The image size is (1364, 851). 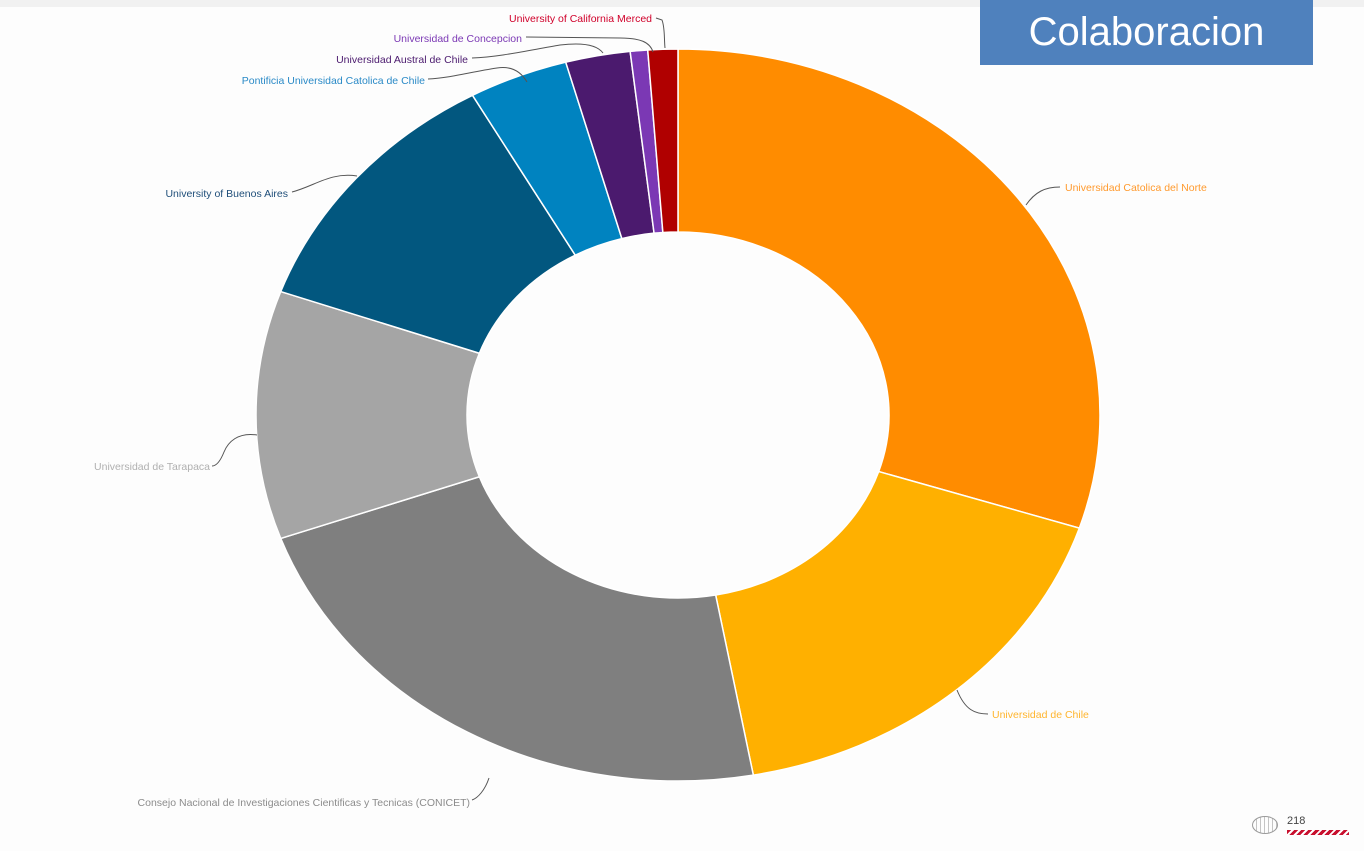 What do you see at coordinates (580, 19) in the screenshot?
I see `slice-label: University of California Merced` at bounding box center [580, 19].